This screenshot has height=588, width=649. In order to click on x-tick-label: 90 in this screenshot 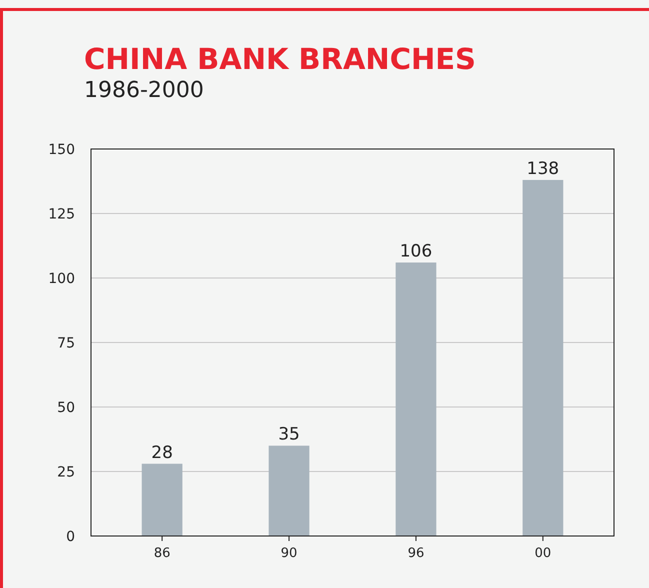, I will do `click(289, 553)`.